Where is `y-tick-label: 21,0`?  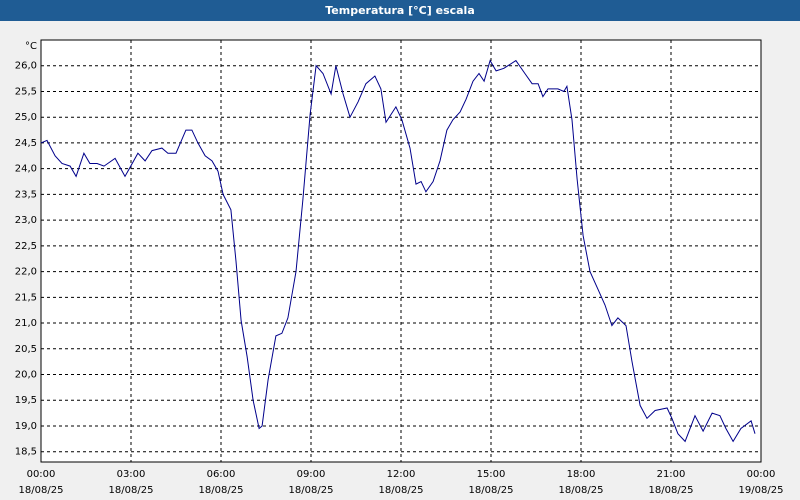
y-tick-label: 21,0 is located at coordinates (26, 323).